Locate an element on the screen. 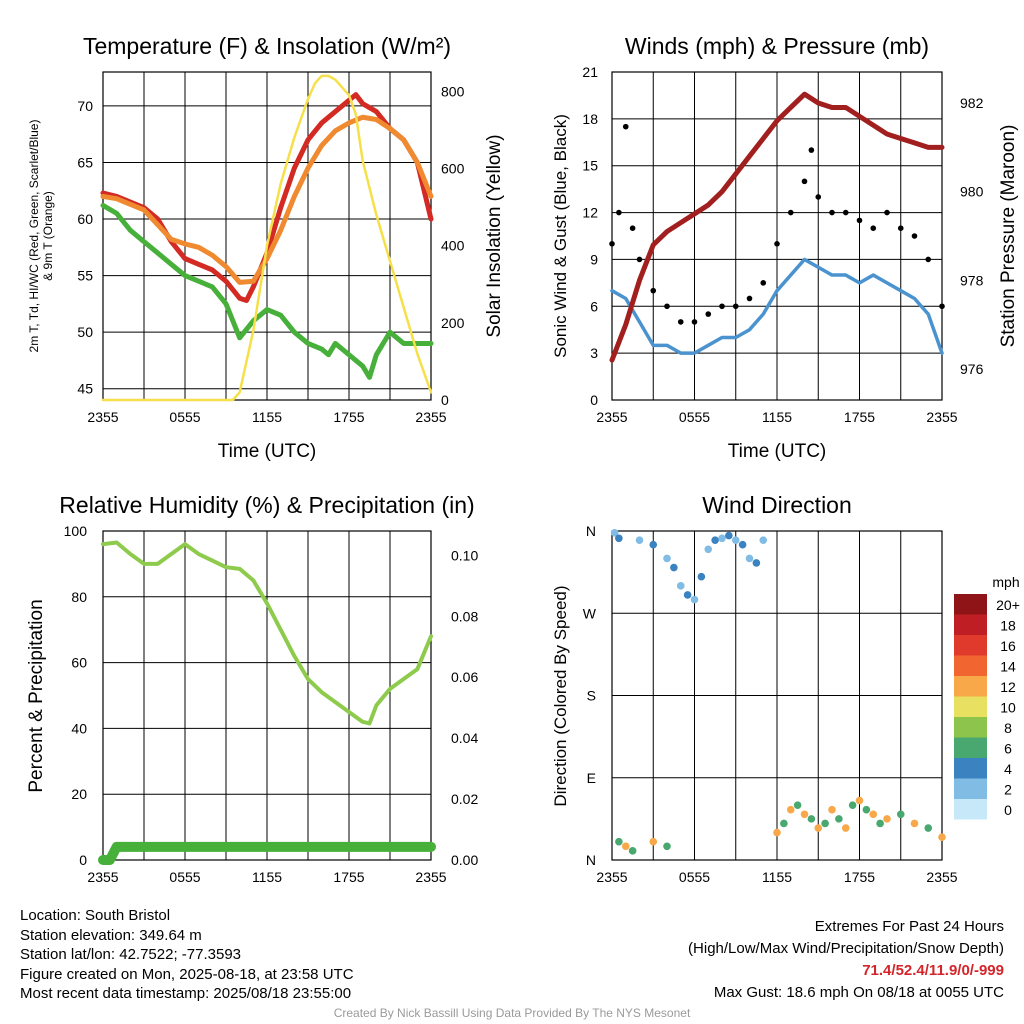 The width and height of the screenshot is (1024, 1024). y-tick-label: W is located at coordinates (590, 613).